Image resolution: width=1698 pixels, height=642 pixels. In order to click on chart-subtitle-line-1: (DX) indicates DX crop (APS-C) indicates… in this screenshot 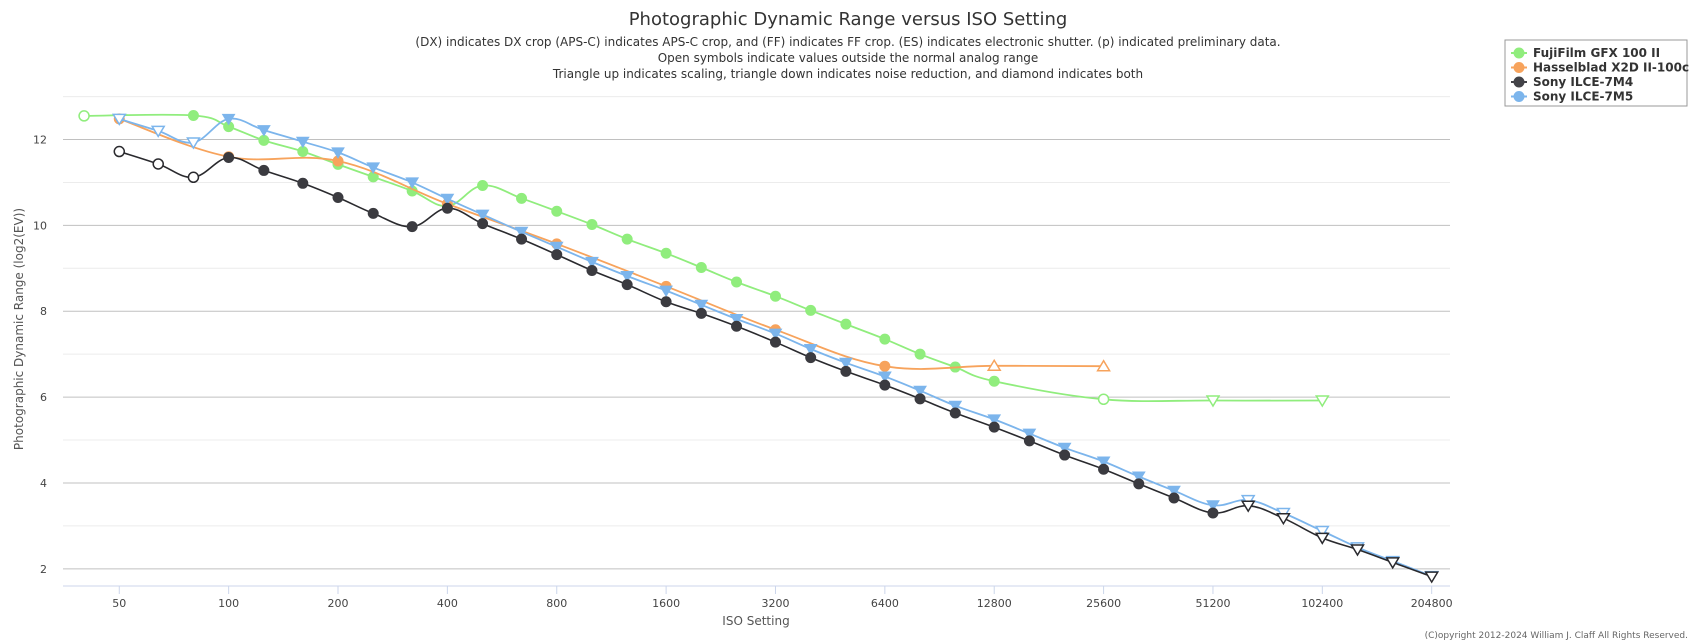, I will do `click(847, 42)`.